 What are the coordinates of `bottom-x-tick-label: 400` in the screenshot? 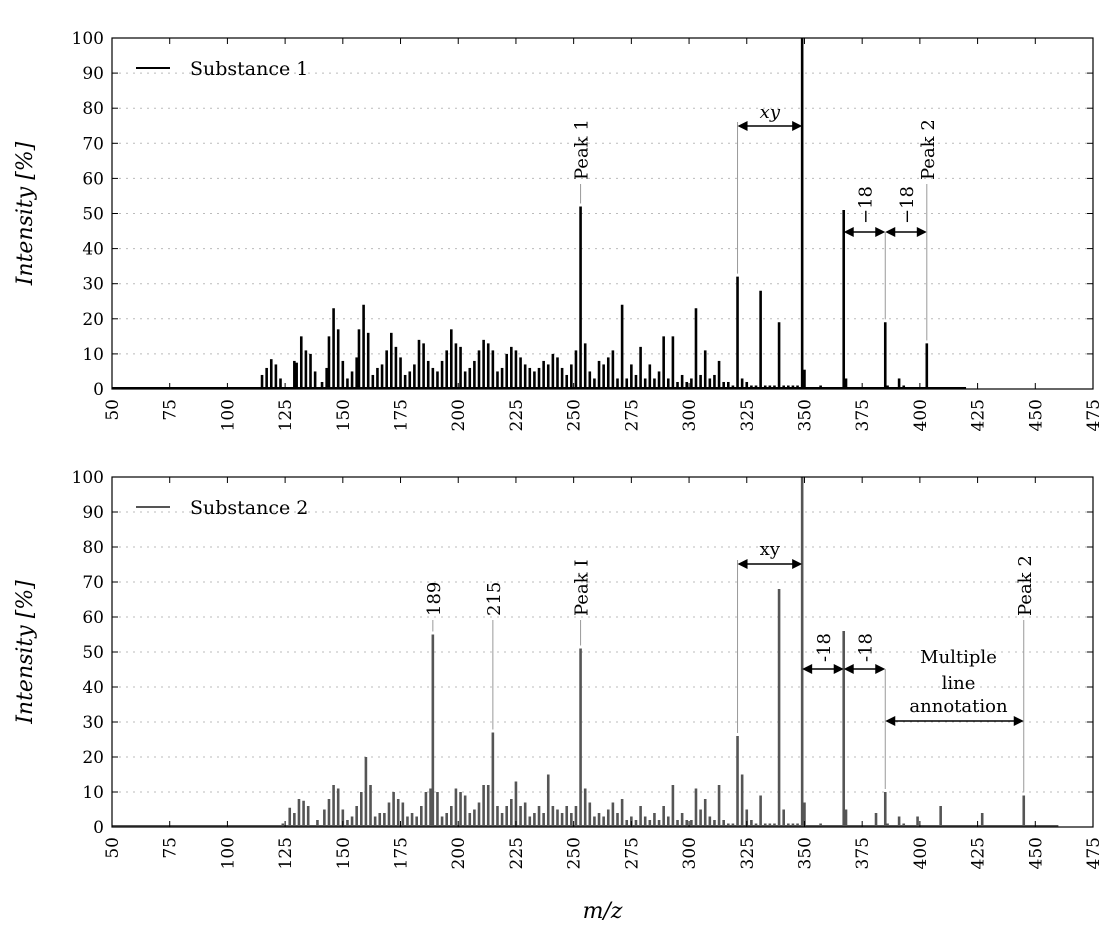 It's located at (921, 853).